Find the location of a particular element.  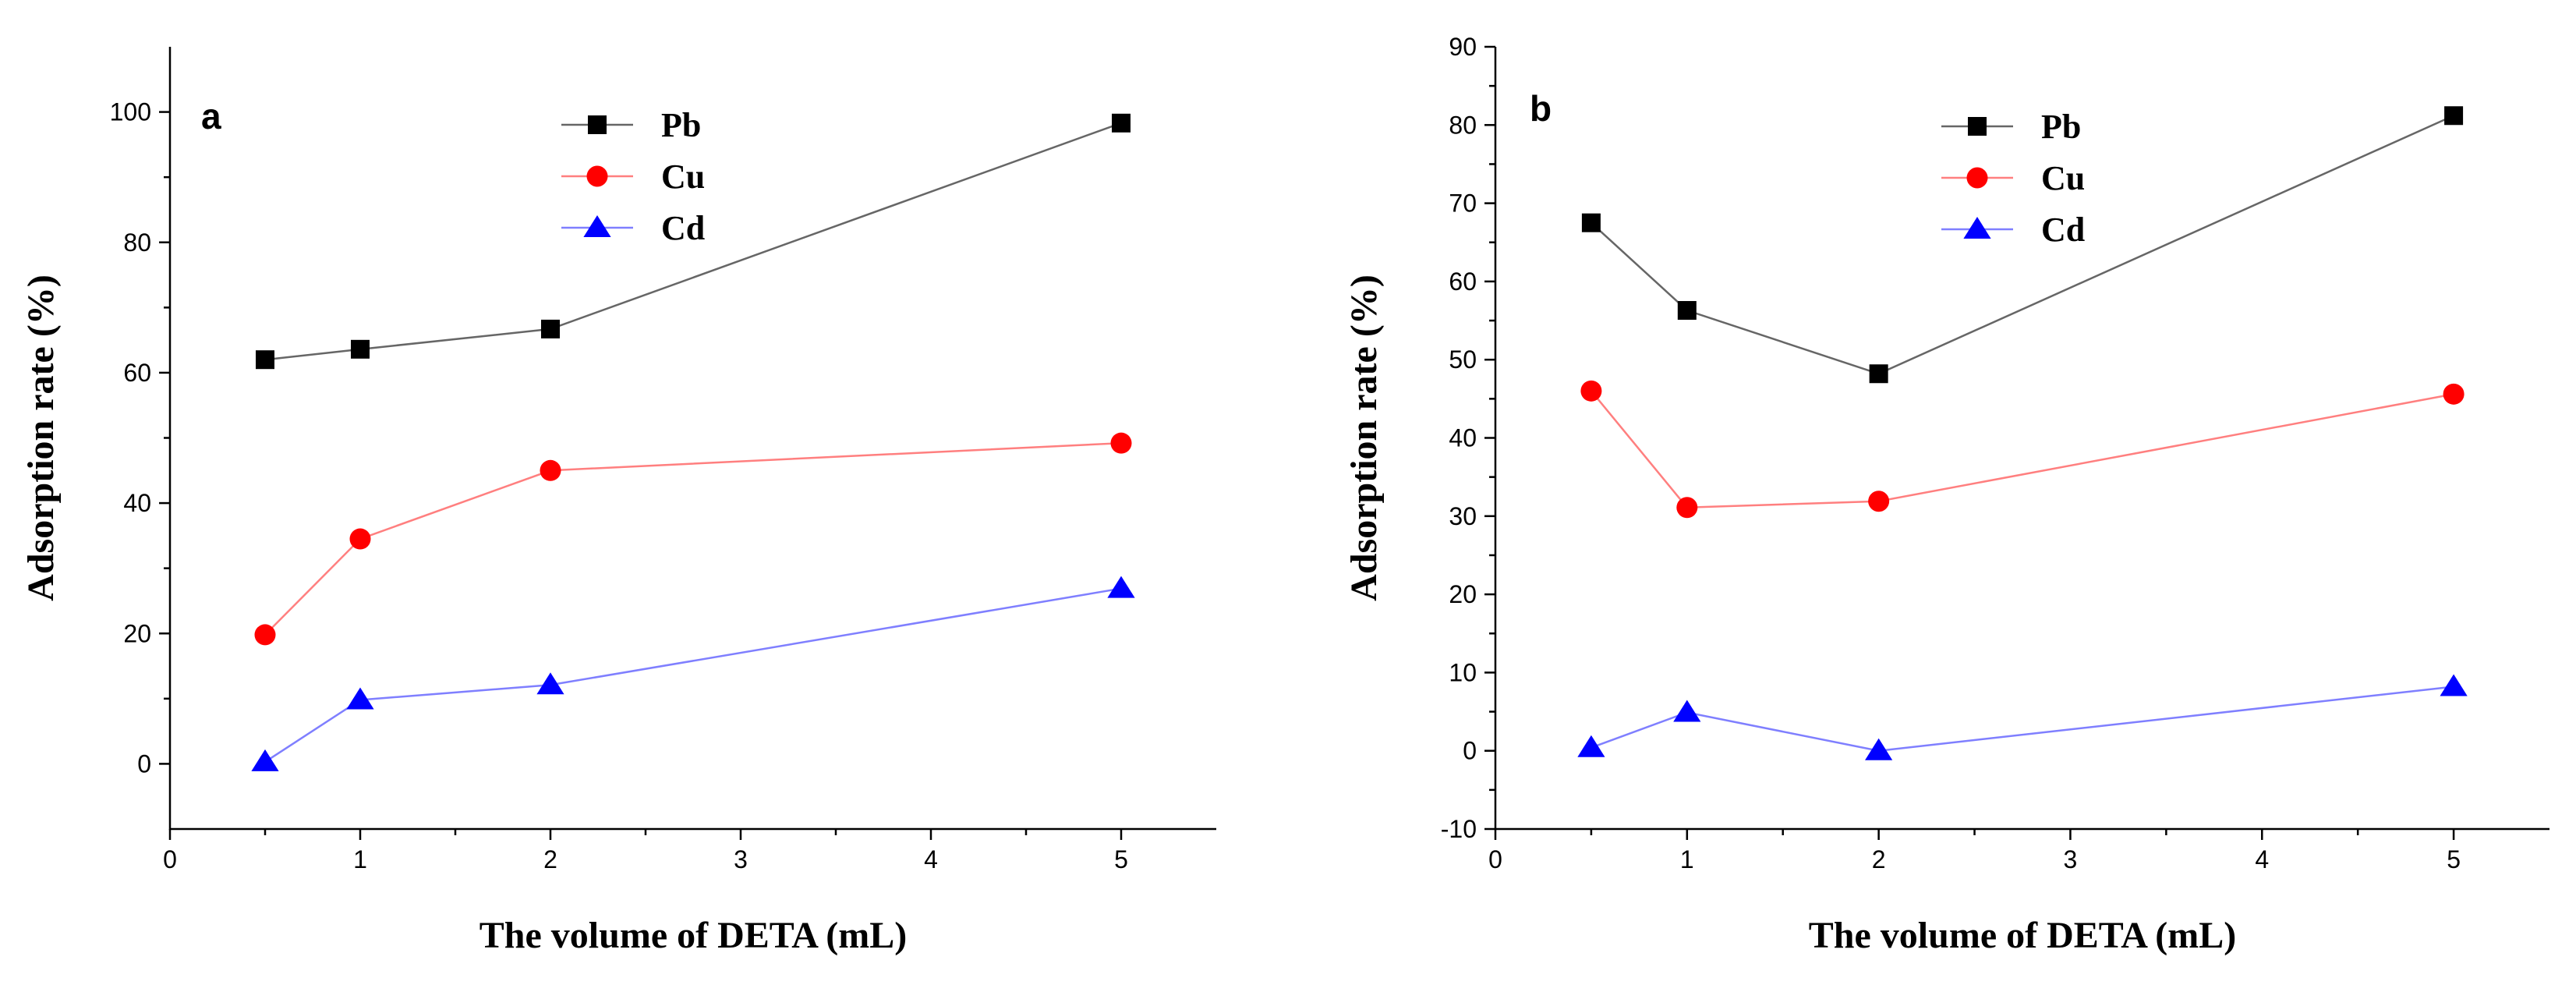

y-tick-label: 30 is located at coordinates (1463, 516).